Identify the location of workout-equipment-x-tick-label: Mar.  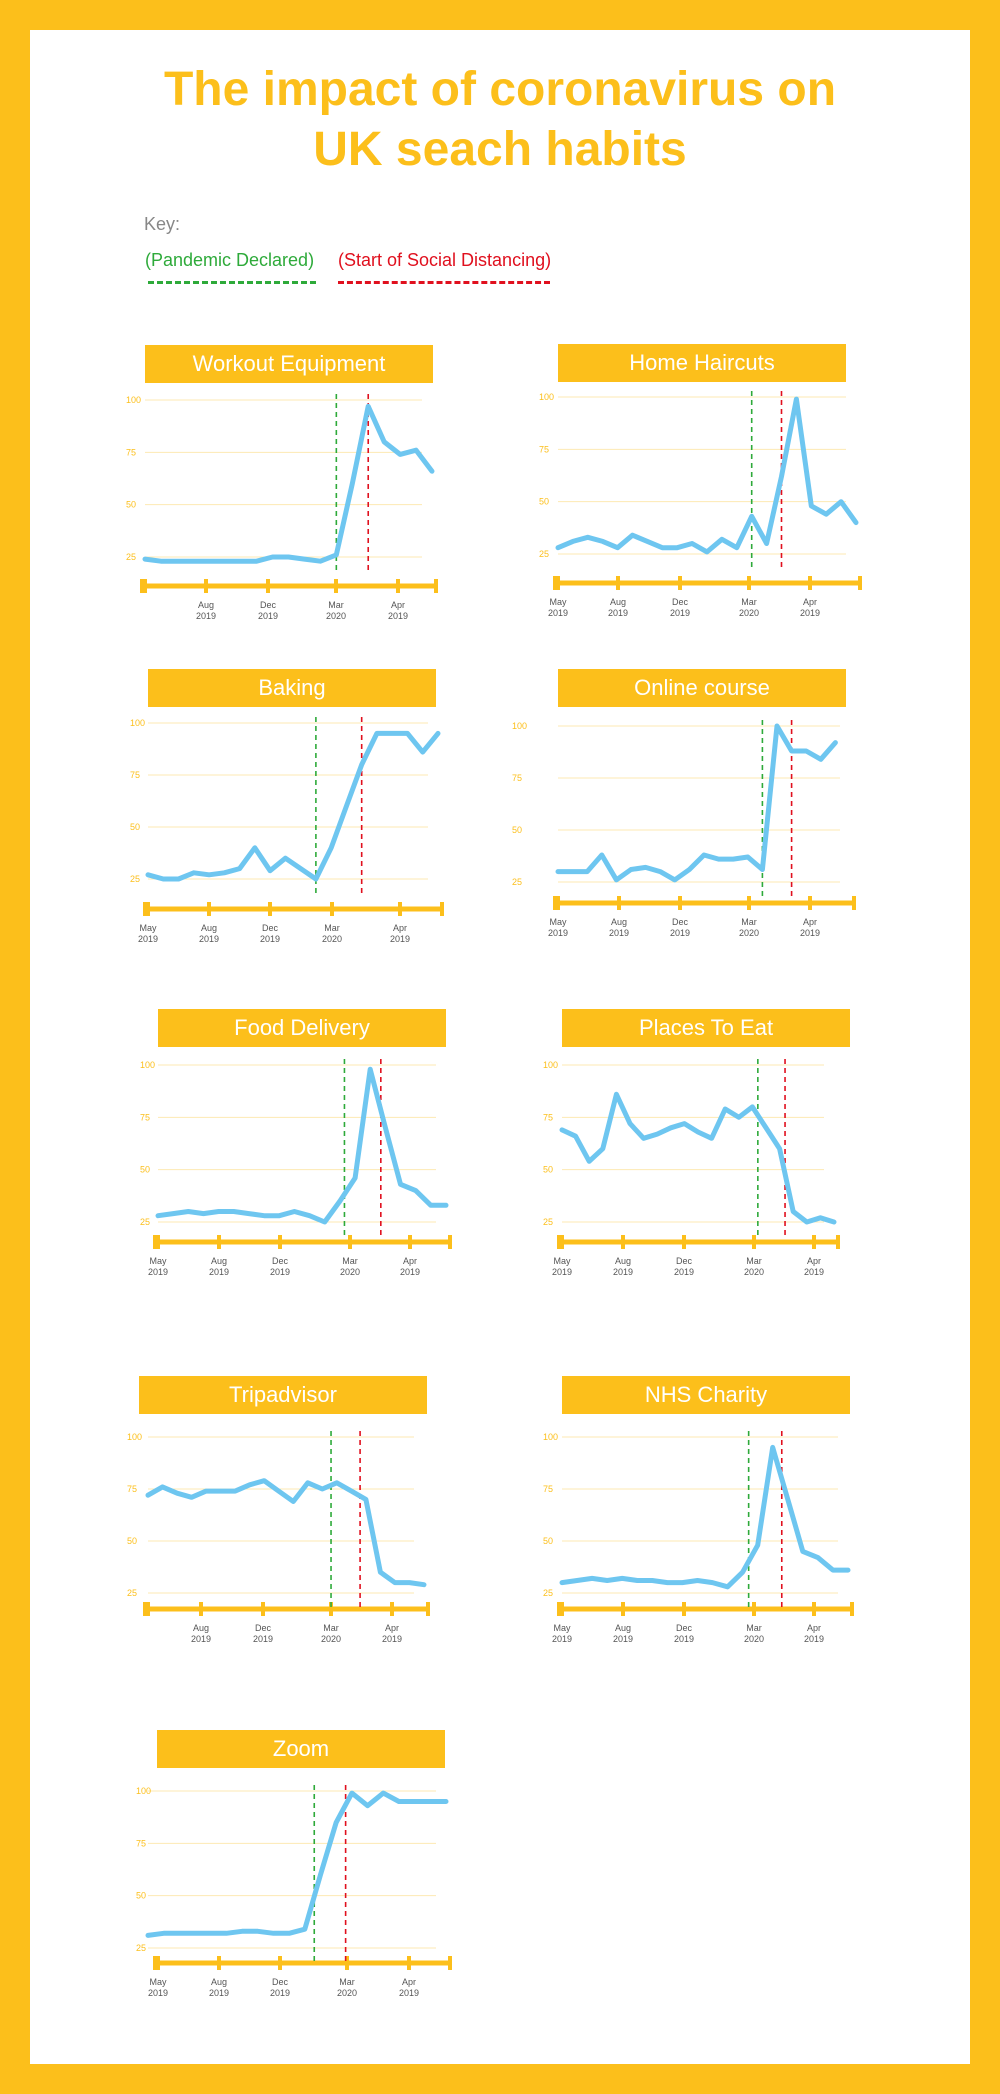
(336, 605).